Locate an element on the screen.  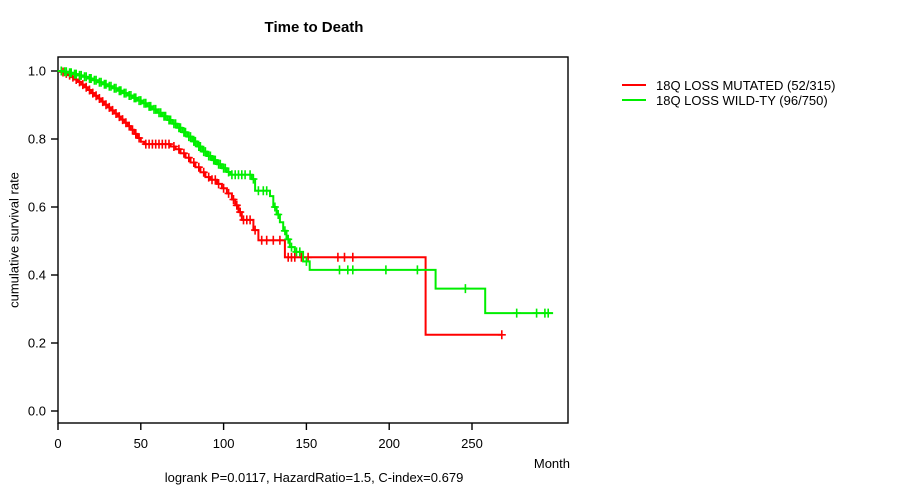
y-tick-label: 0.4 is located at coordinates (37, 275).